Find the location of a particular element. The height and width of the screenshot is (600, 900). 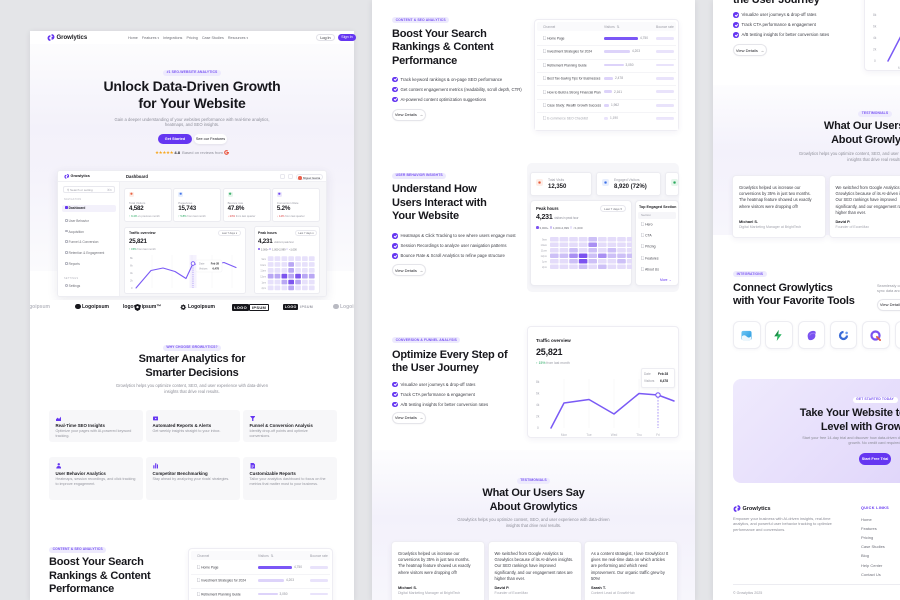

svg-text: Feb 28 is located at coordinates (215, 264).